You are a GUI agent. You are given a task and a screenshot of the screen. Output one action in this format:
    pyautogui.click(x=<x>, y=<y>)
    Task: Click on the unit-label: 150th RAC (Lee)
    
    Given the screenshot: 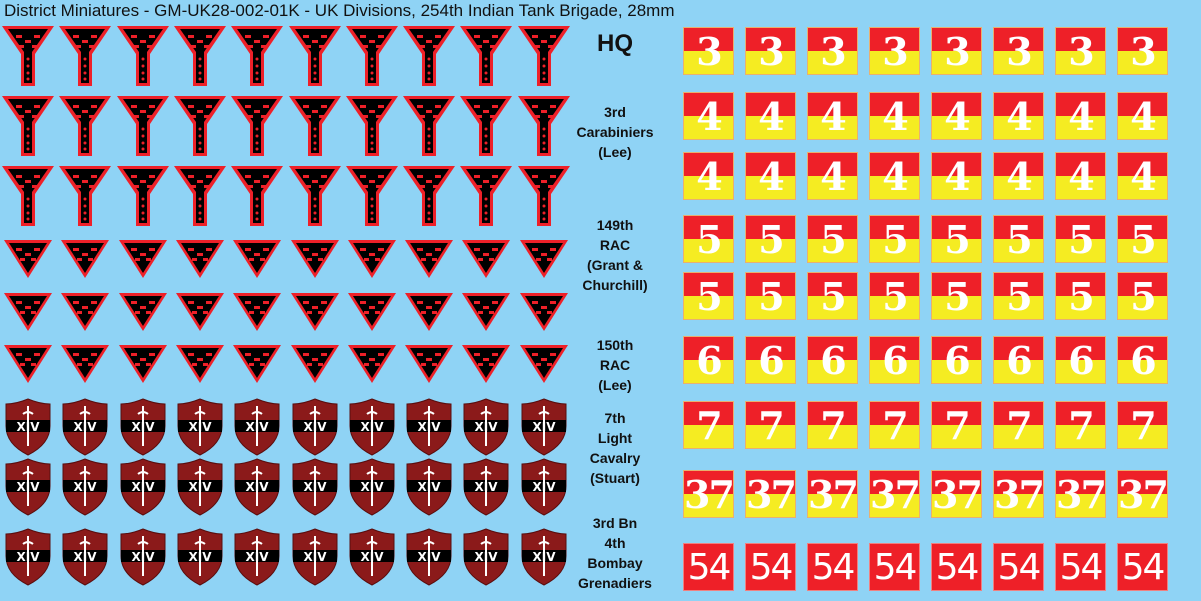 What is the action you would take?
    pyautogui.click(x=615, y=365)
    